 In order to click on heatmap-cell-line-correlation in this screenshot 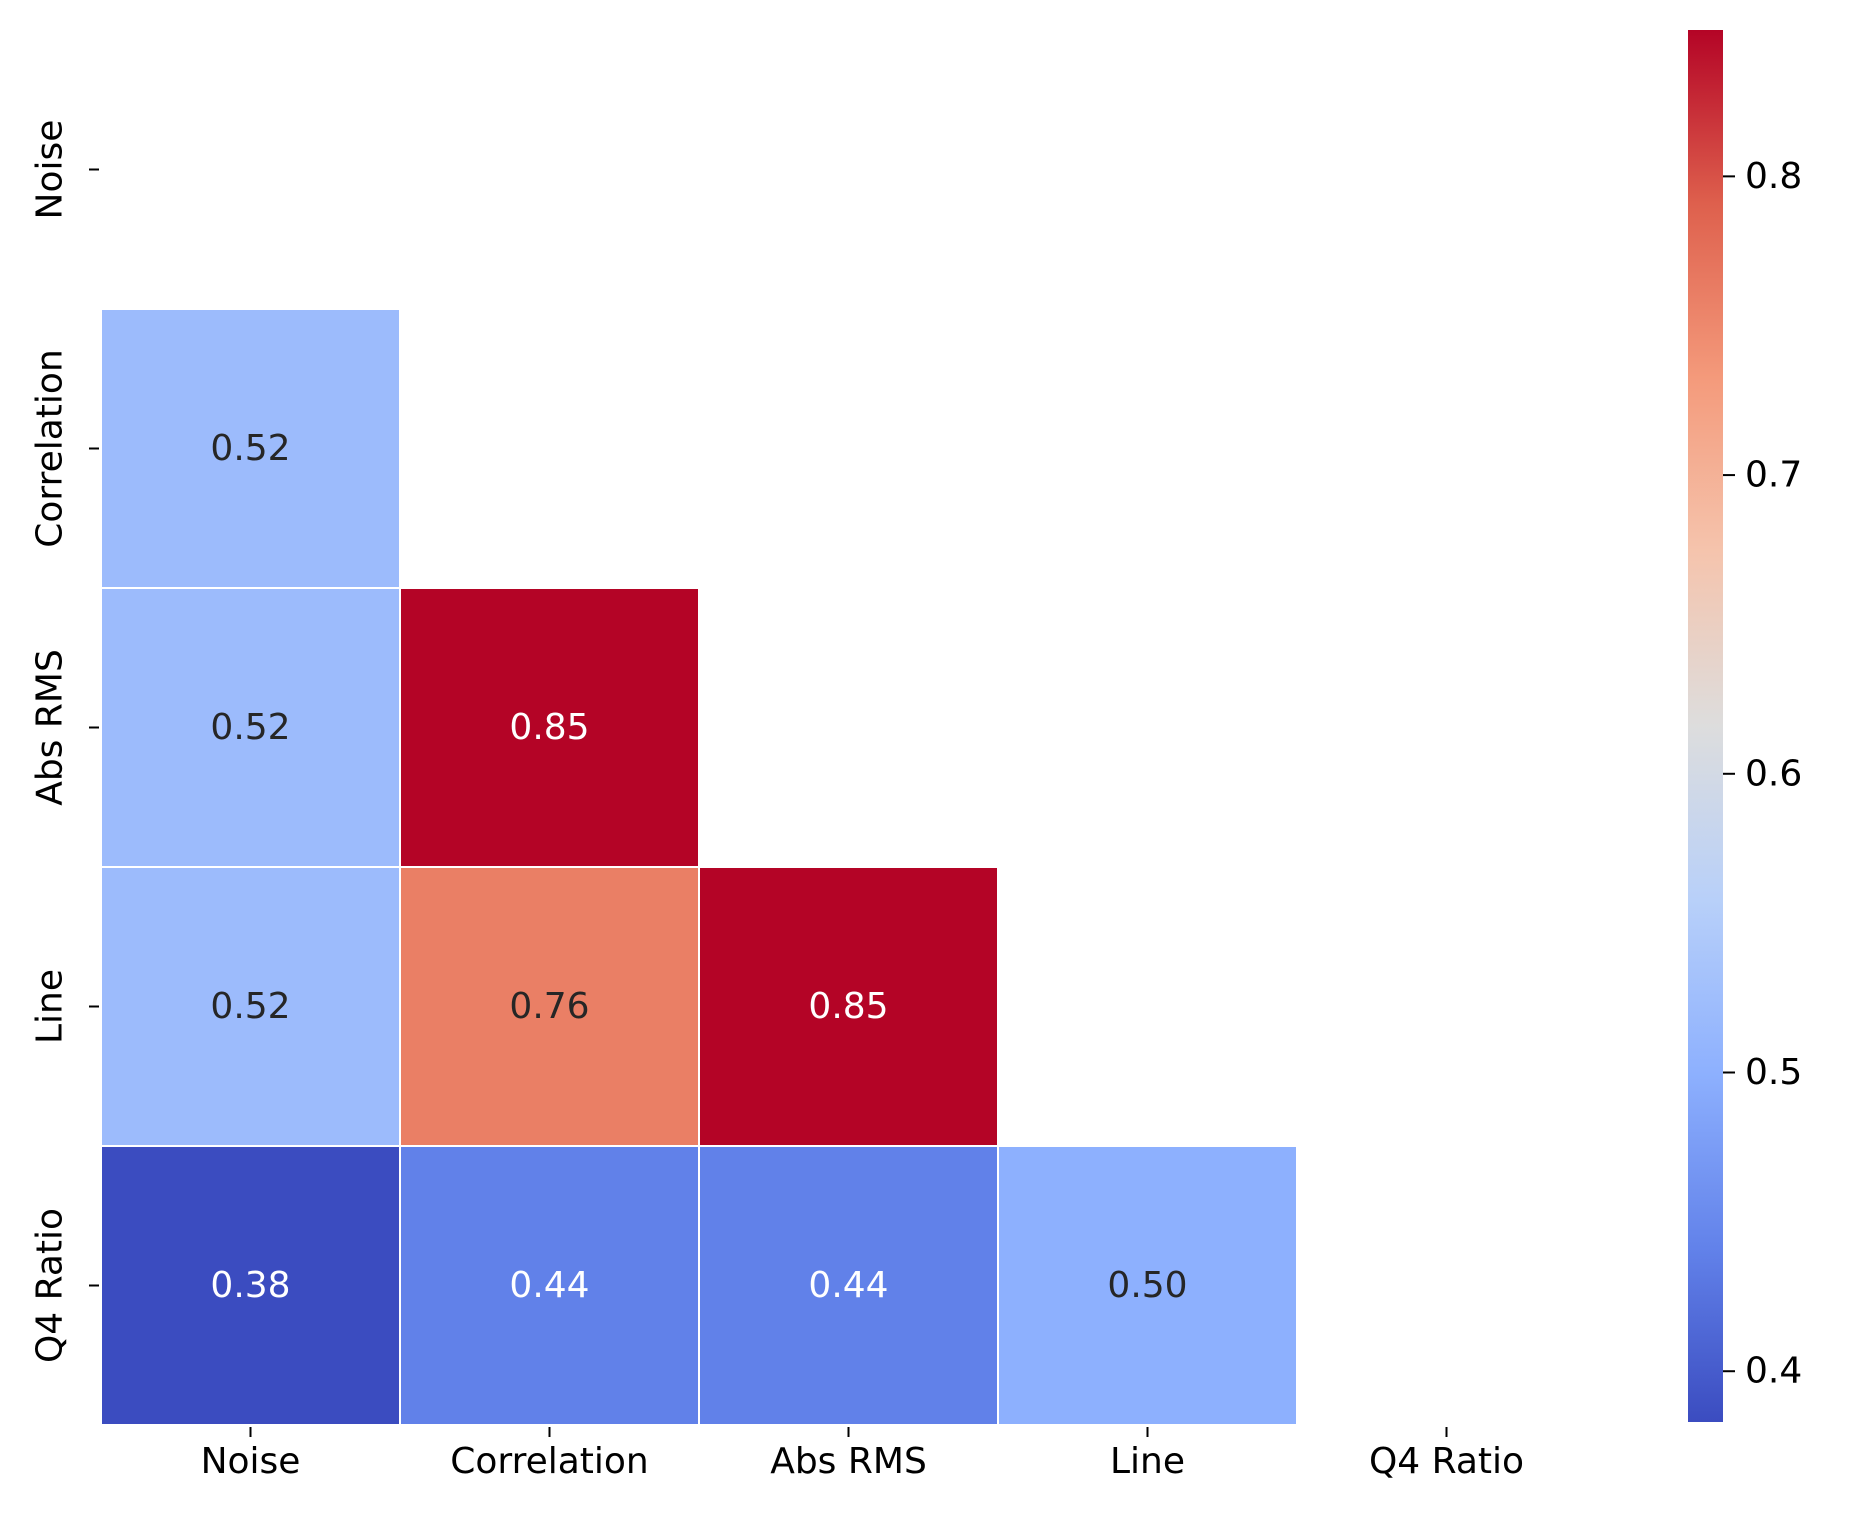, I will do `click(549, 1006)`.